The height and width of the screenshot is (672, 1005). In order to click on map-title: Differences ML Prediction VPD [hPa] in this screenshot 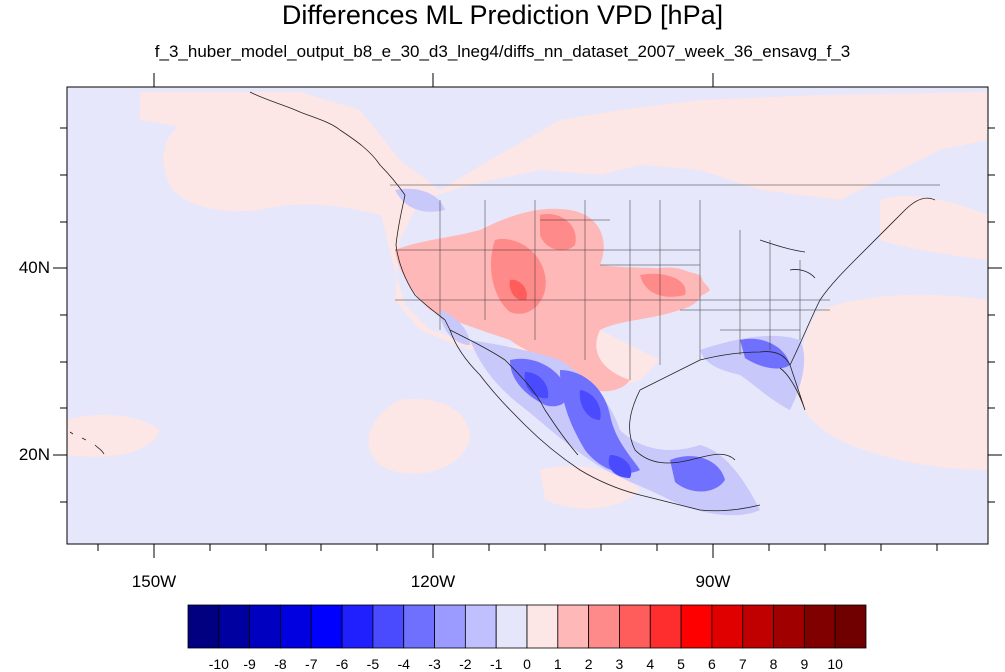, I will do `click(502, 15)`.